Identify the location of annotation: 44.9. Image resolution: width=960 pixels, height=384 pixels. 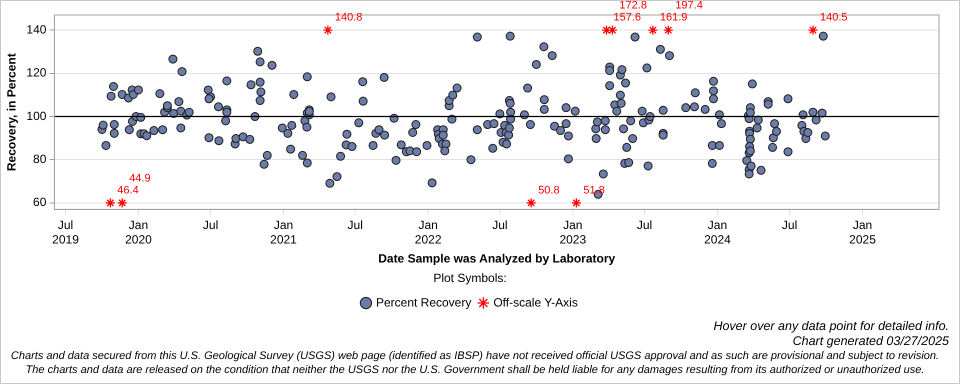
(140, 178).